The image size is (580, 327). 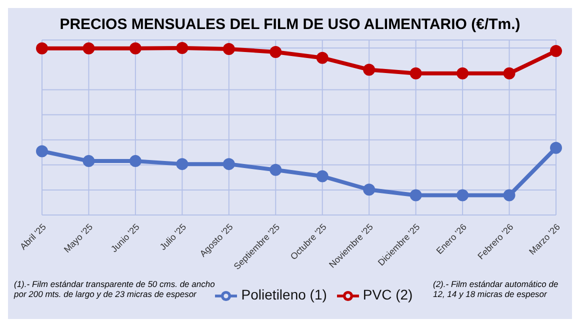 What do you see at coordinates (290, 25) in the screenshot?
I see `chart-title: PRECIOS MENSUALES DEL FILM DE USO ALIMENTARIO (€/Tm.)` at bounding box center [290, 25].